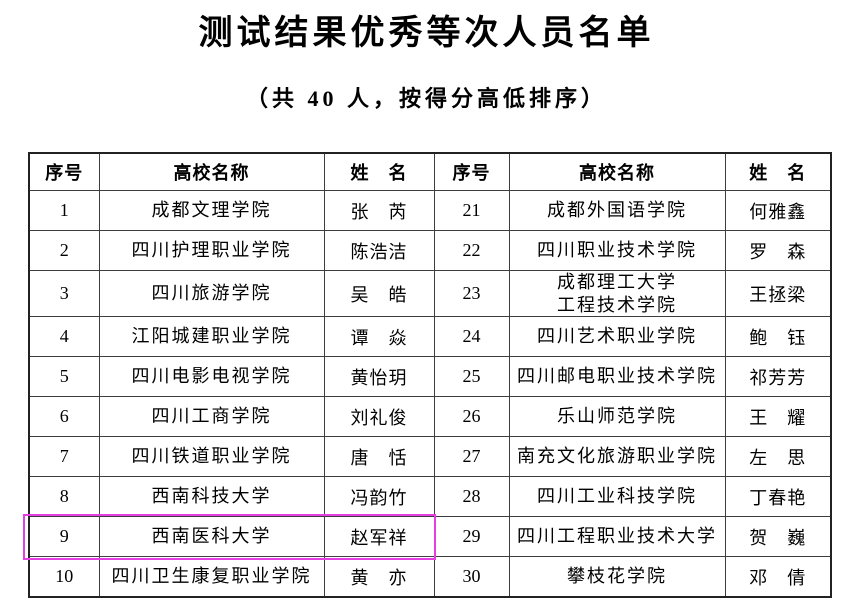  I want to click on table-row: 6 四川工商学院 刘礼俊 26 乐山师范学院王 耀, so click(430, 416).